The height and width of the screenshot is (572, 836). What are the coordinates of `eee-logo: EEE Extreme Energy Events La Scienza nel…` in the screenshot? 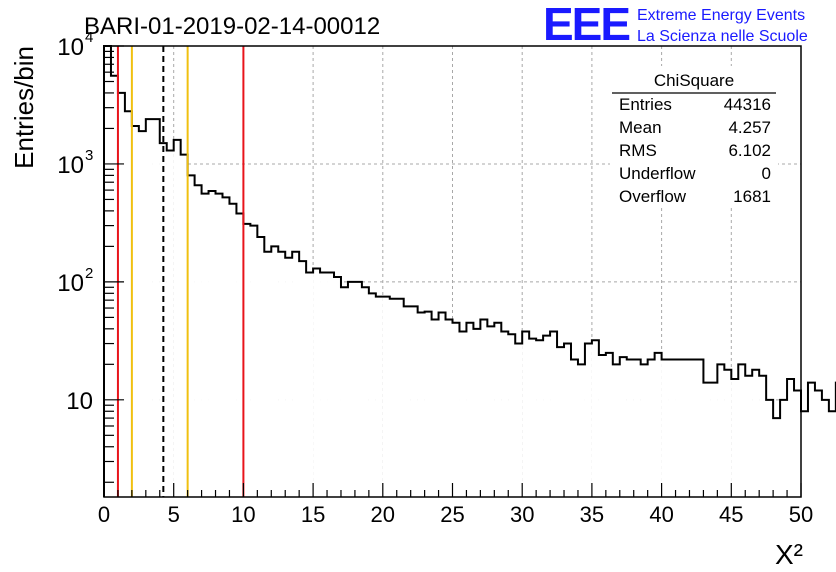 It's located at (675, 25).